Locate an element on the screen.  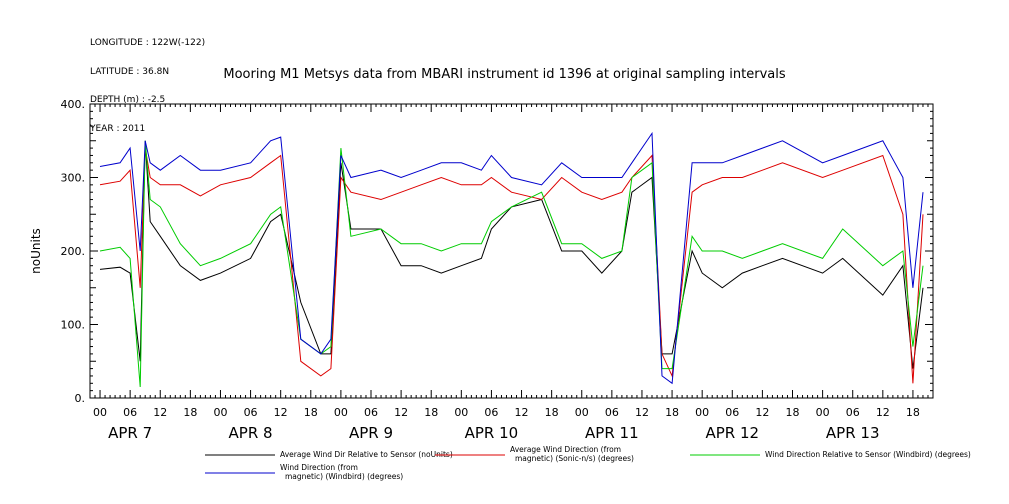
x-day-label: APR 11 is located at coordinates (612, 433).